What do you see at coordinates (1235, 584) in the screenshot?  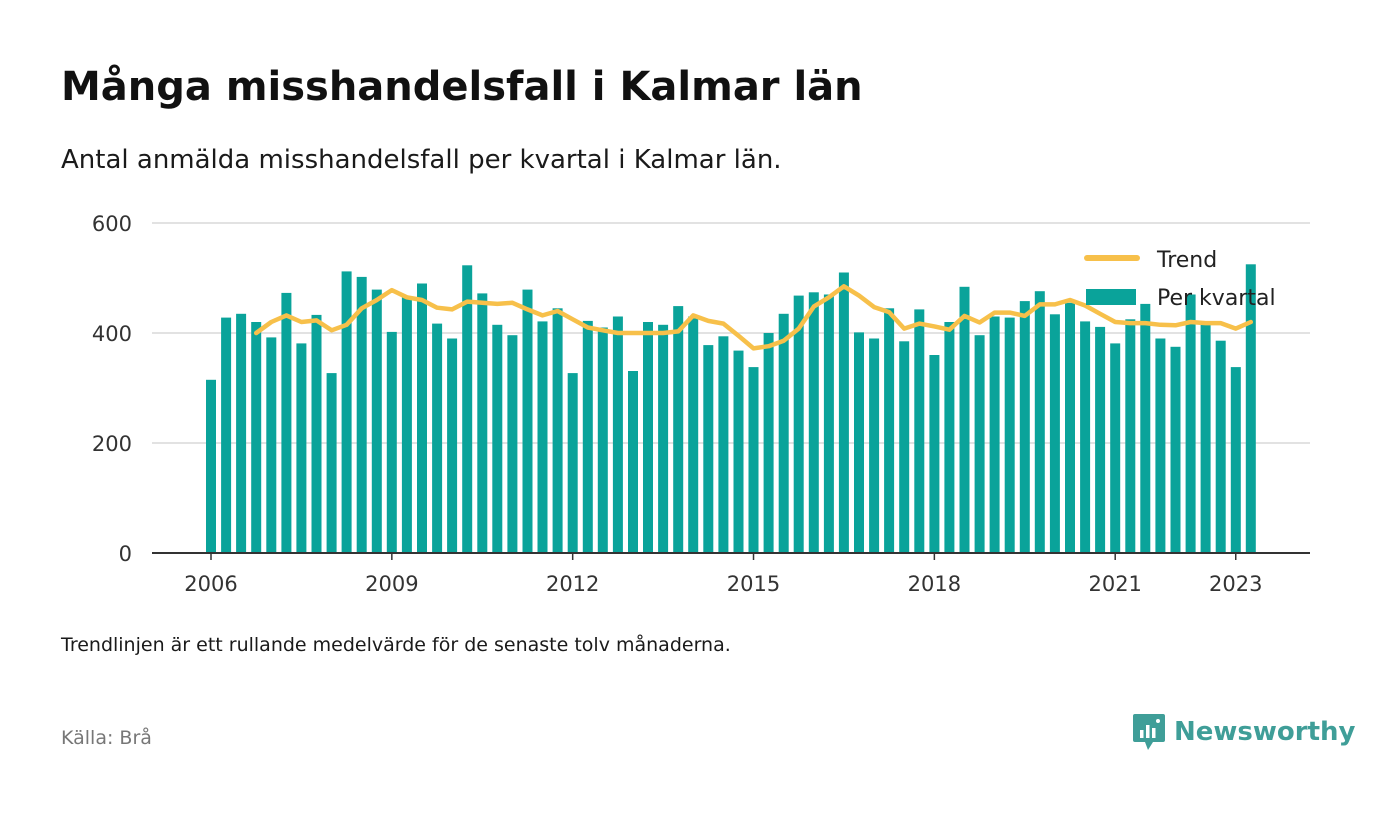 I see `x-tick-label: 2023` at bounding box center [1235, 584].